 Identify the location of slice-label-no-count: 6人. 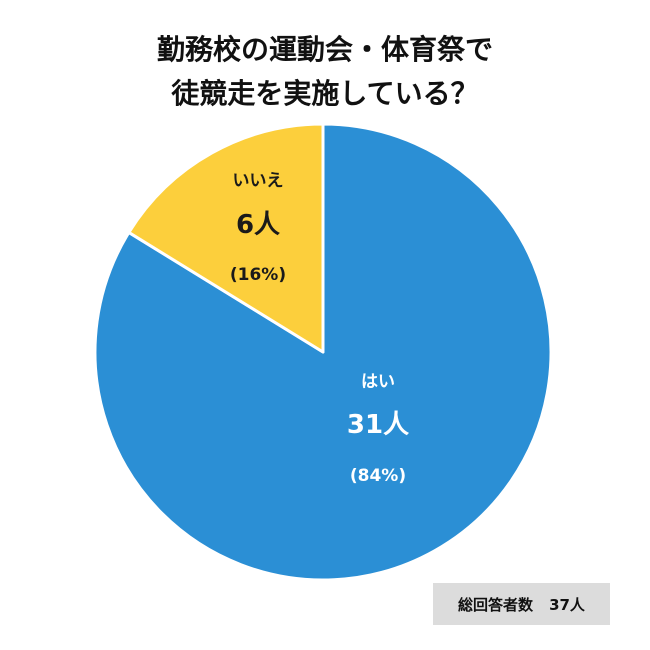
(258, 225).